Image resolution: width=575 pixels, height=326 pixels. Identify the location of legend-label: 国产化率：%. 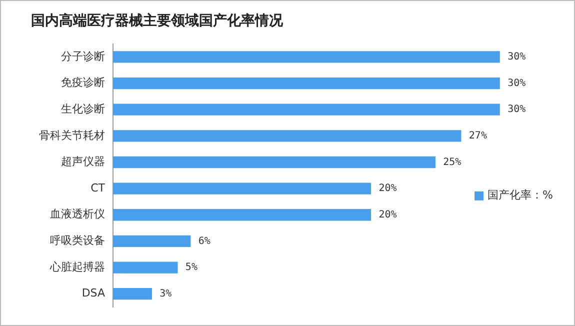
(520, 195).